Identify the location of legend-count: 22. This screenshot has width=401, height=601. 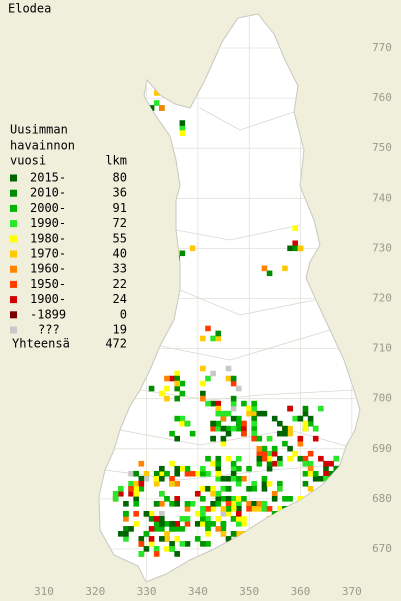
(120, 284).